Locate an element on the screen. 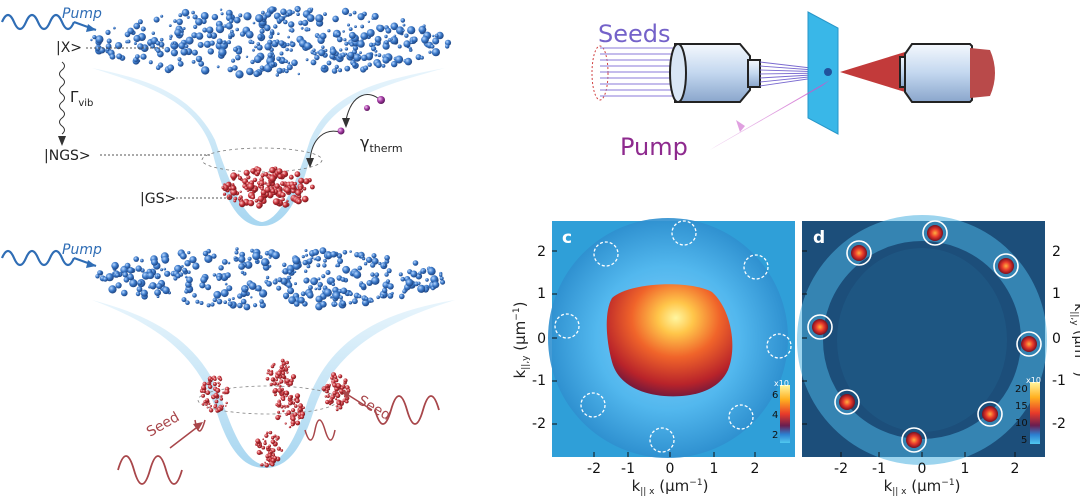  panel-c-xlabel-sub: || x is located at coordinates (647, 492).